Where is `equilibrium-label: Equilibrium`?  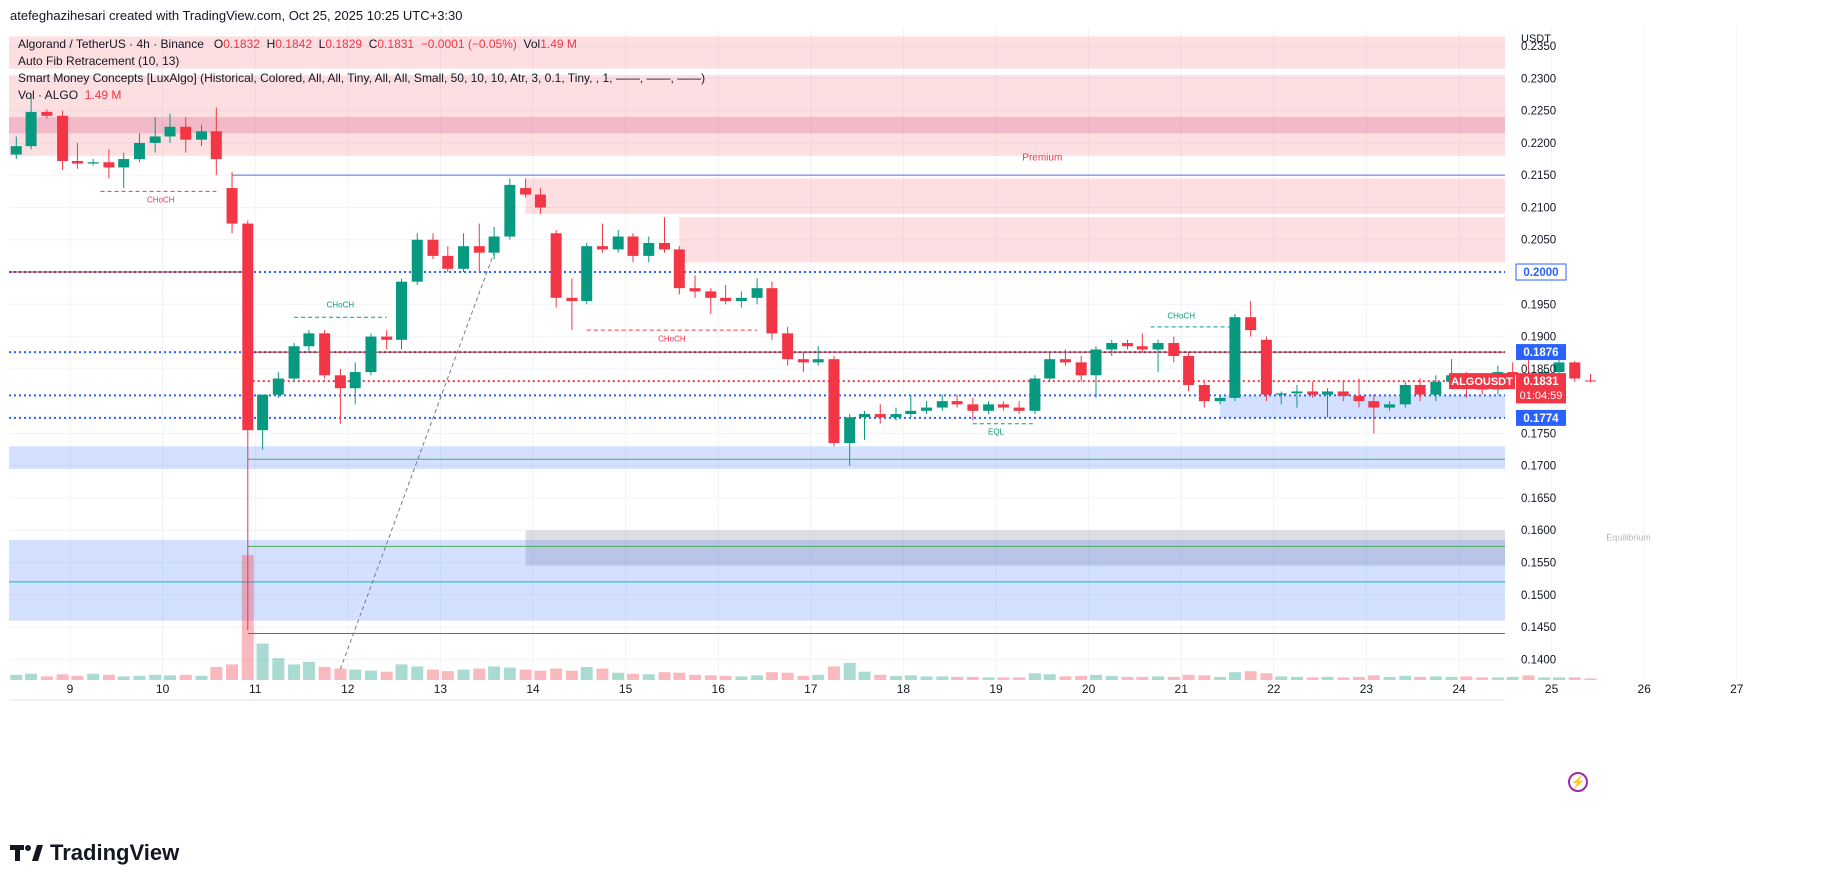
equilibrium-label: Equilibrium is located at coordinates (1628, 538).